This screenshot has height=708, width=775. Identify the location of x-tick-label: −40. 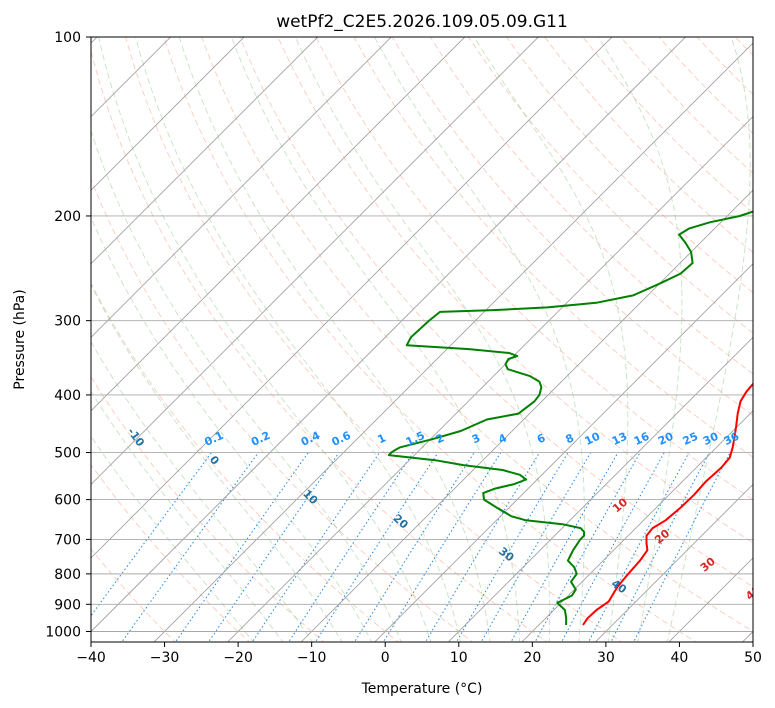
(91, 658).